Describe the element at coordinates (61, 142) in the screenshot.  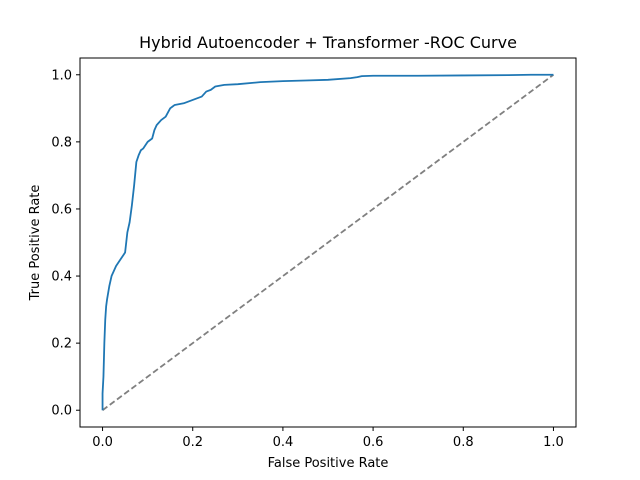
I see `y-tick-label: 0.8` at that location.